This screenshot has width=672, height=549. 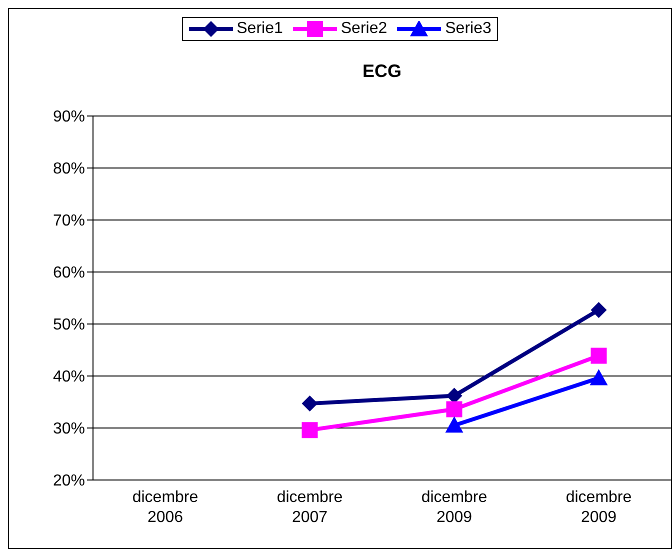 I want to click on y-tick-label: 20%, so click(x=68, y=481).